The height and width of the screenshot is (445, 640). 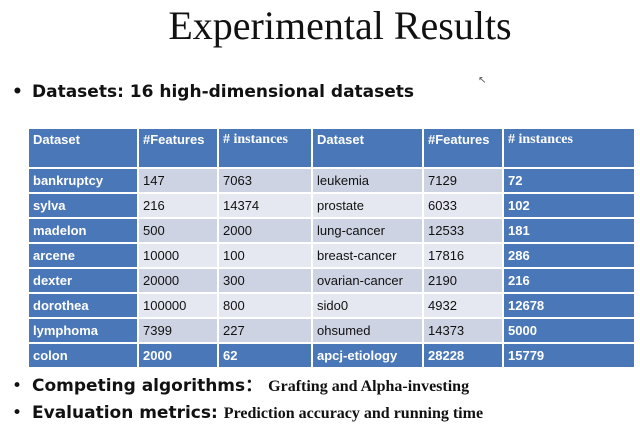 I want to click on table-cell: 28228, so click(x=463, y=355).